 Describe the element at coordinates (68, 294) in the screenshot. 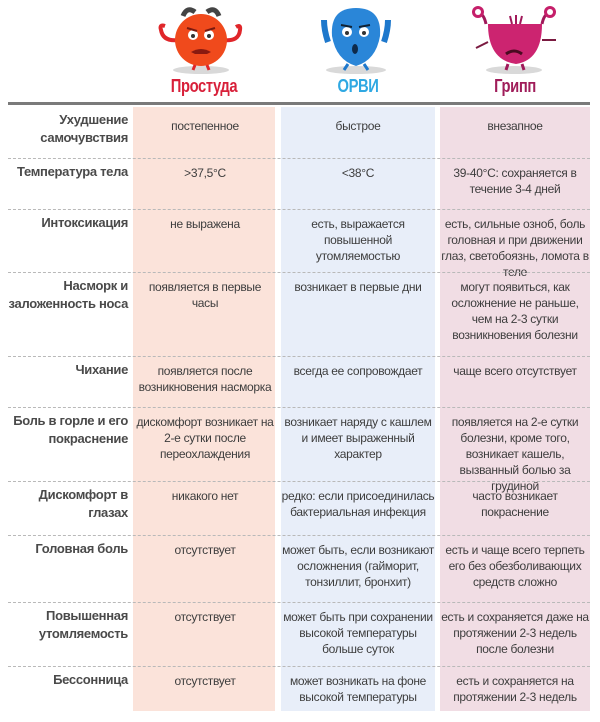

I see `row-label: Насморк и заложенность носа` at that location.